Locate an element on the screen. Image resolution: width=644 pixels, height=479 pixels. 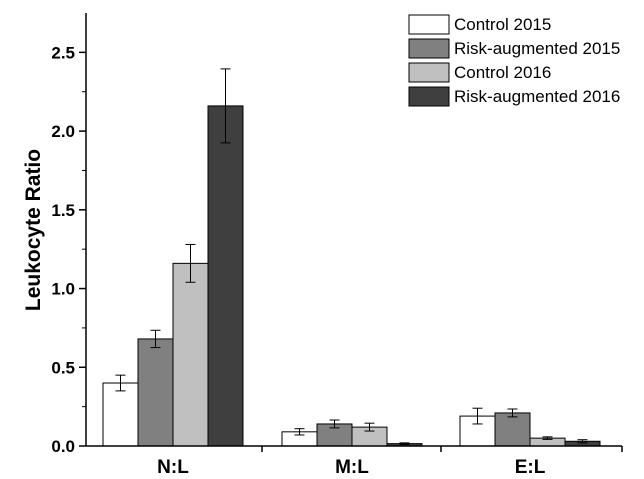
legend-label: Risk-augmented 2015 is located at coordinates (537, 48).